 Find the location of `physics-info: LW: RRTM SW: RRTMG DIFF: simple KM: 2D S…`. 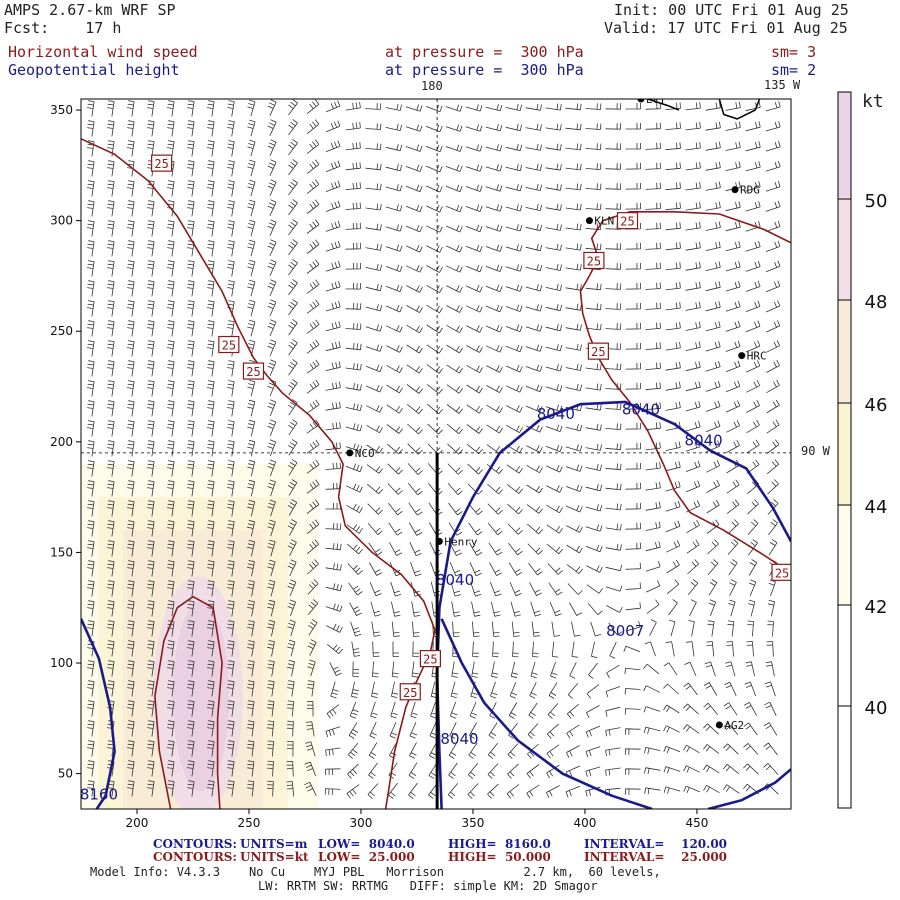

physics-info: LW: RRTM SW: RRTMG DIFF: simple KM: 2D S… is located at coordinates (428, 886).